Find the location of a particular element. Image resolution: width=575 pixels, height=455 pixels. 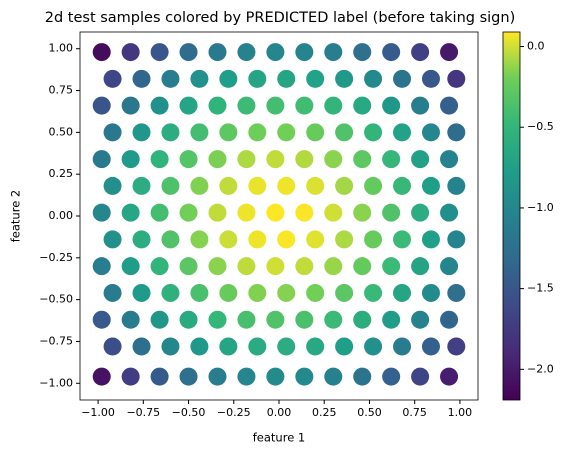

x-tick-label: 0.00 is located at coordinates (279, 412).